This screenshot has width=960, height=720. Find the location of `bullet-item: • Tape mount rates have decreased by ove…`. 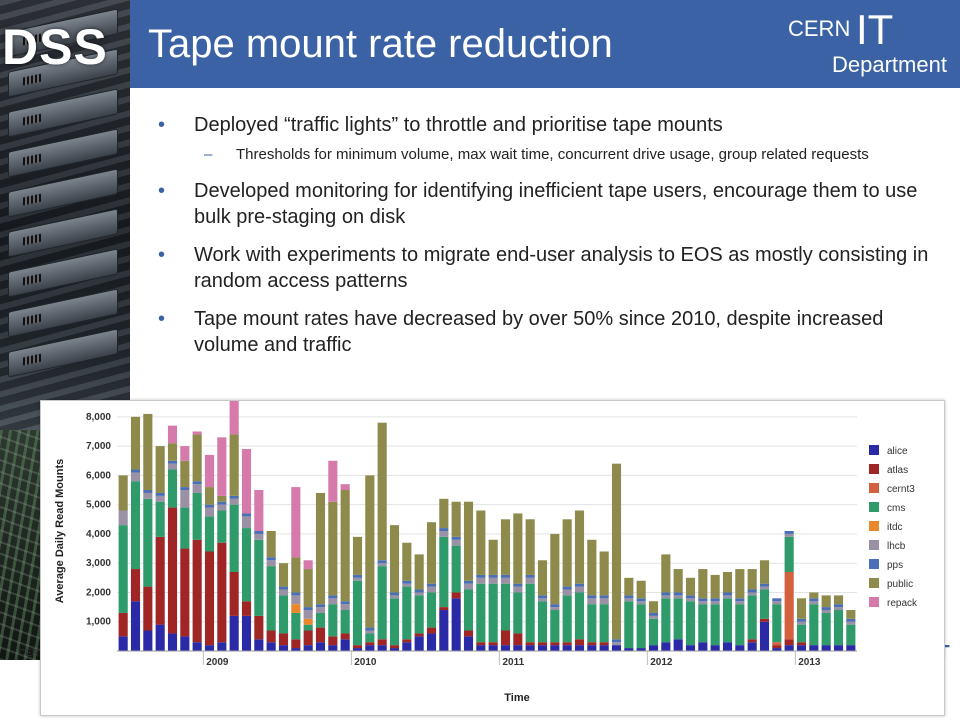

bullet-item: • Tape mount rates have decreased by ove… is located at coordinates (548, 332).